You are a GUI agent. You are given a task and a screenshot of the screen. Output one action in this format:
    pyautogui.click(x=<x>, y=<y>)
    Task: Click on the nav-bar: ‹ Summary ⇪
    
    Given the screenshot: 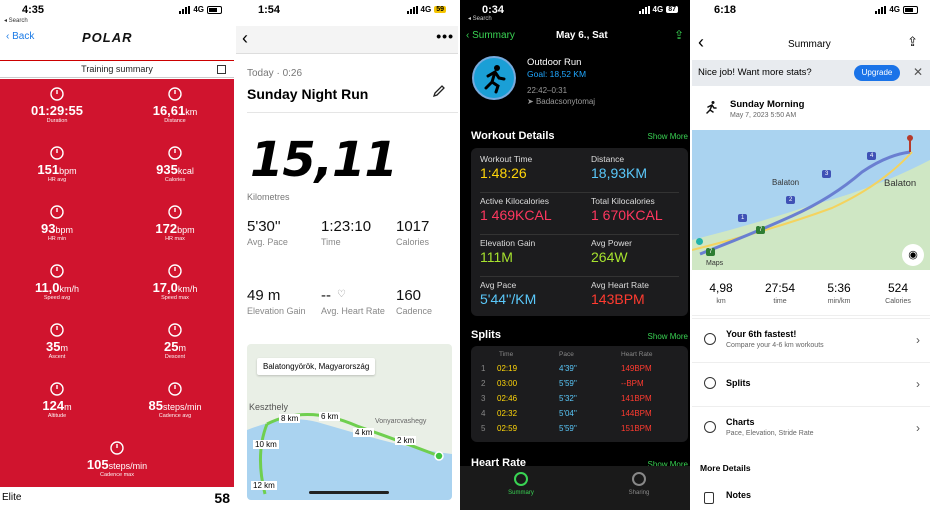 What is the action you would take?
    pyautogui.click(x=811, y=43)
    